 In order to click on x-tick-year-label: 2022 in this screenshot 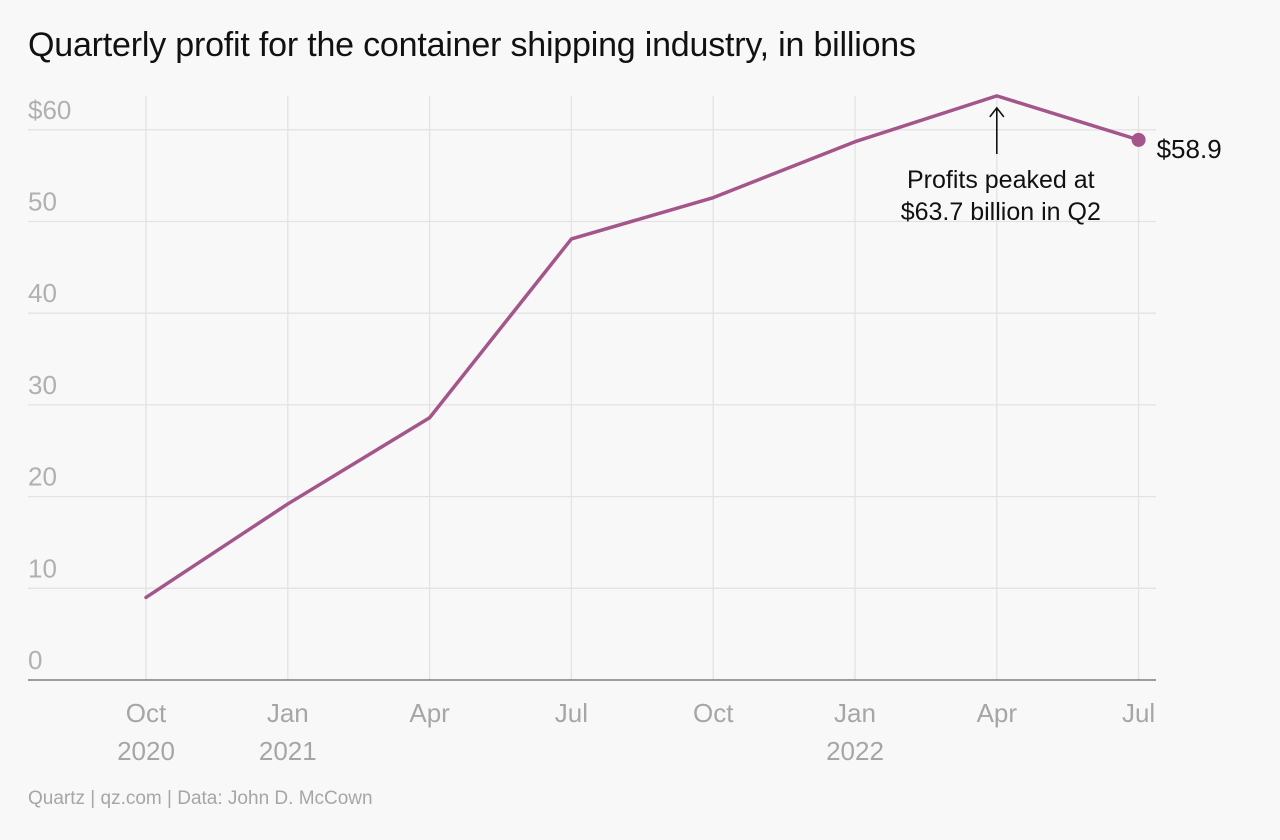, I will do `click(855, 751)`.